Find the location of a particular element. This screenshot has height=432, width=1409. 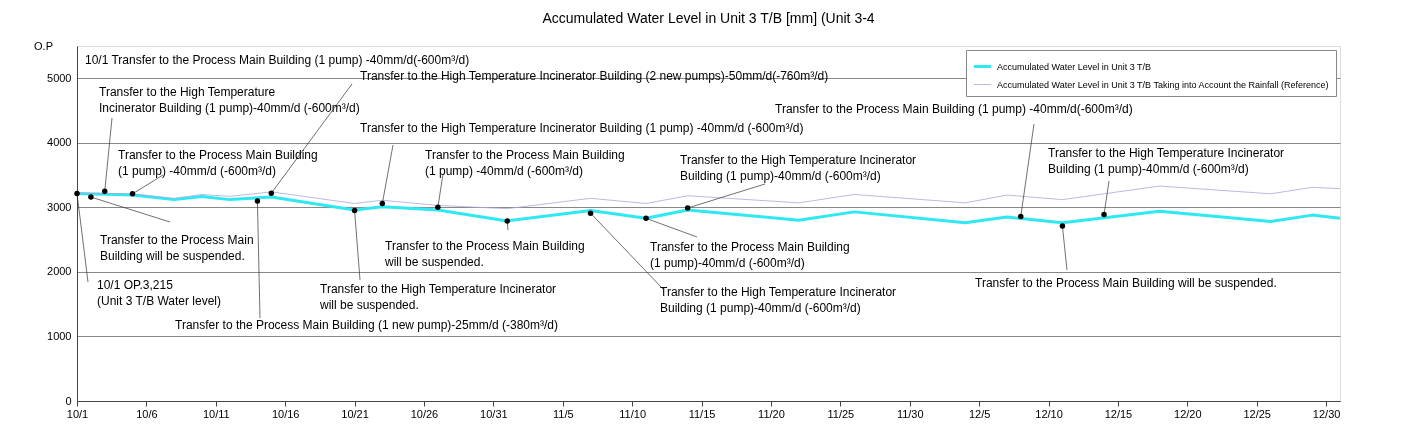

y-tick-label: 5000 is located at coordinates (59, 77).